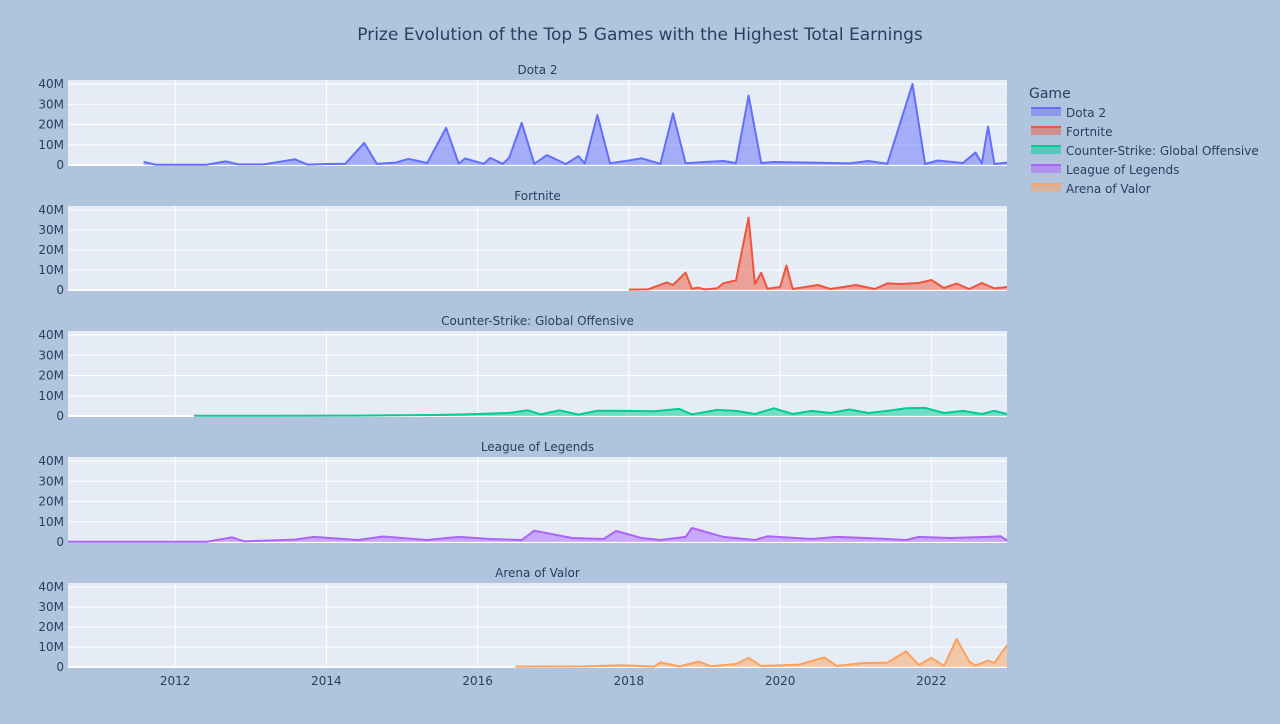 This screenshot has height=724, width=1280. Describe the element at coordinates (931, 681) in the screenshot. I see `x-tick-label: 2022` at that location.